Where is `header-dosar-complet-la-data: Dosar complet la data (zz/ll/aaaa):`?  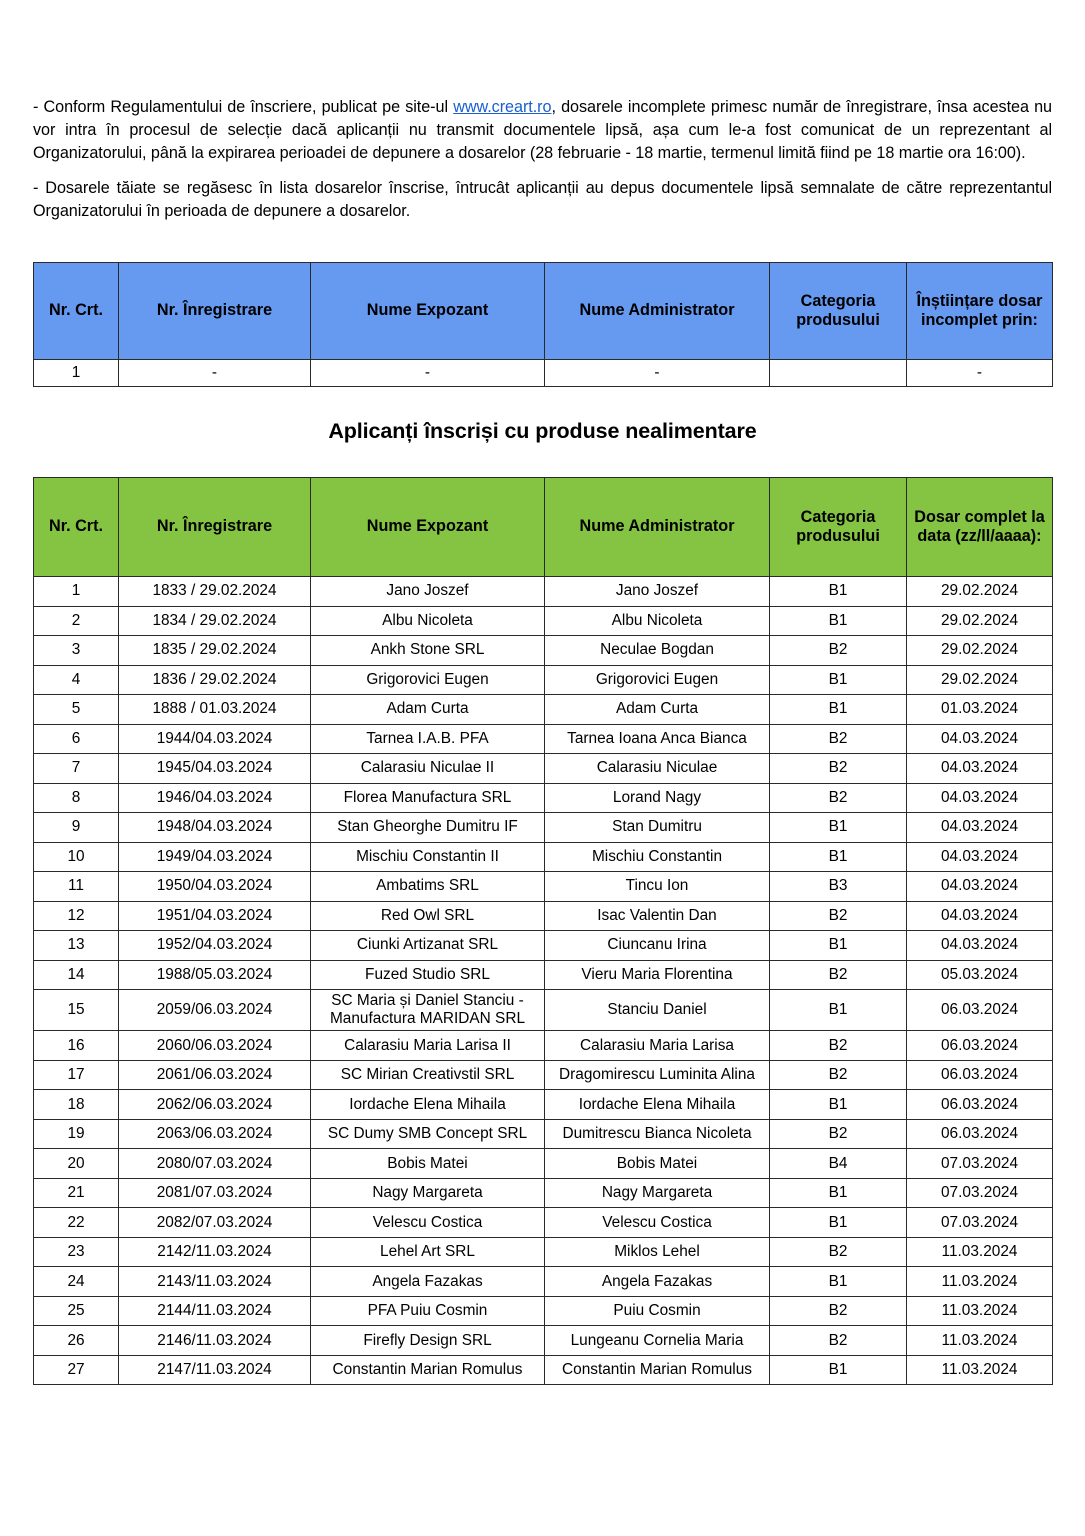
header-dosar-complet-la-data: Dosar complet la data (zz/ll/aaaa): is located at coordinates (979, 527).